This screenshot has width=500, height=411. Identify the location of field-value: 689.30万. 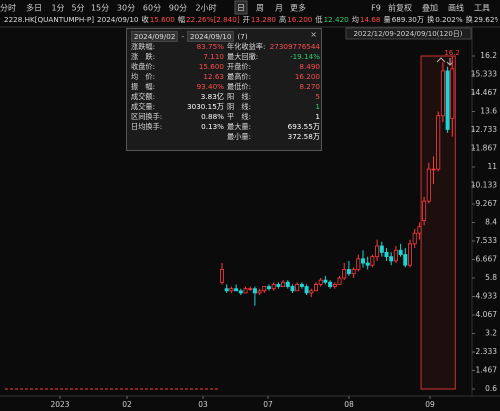
(408, 19).